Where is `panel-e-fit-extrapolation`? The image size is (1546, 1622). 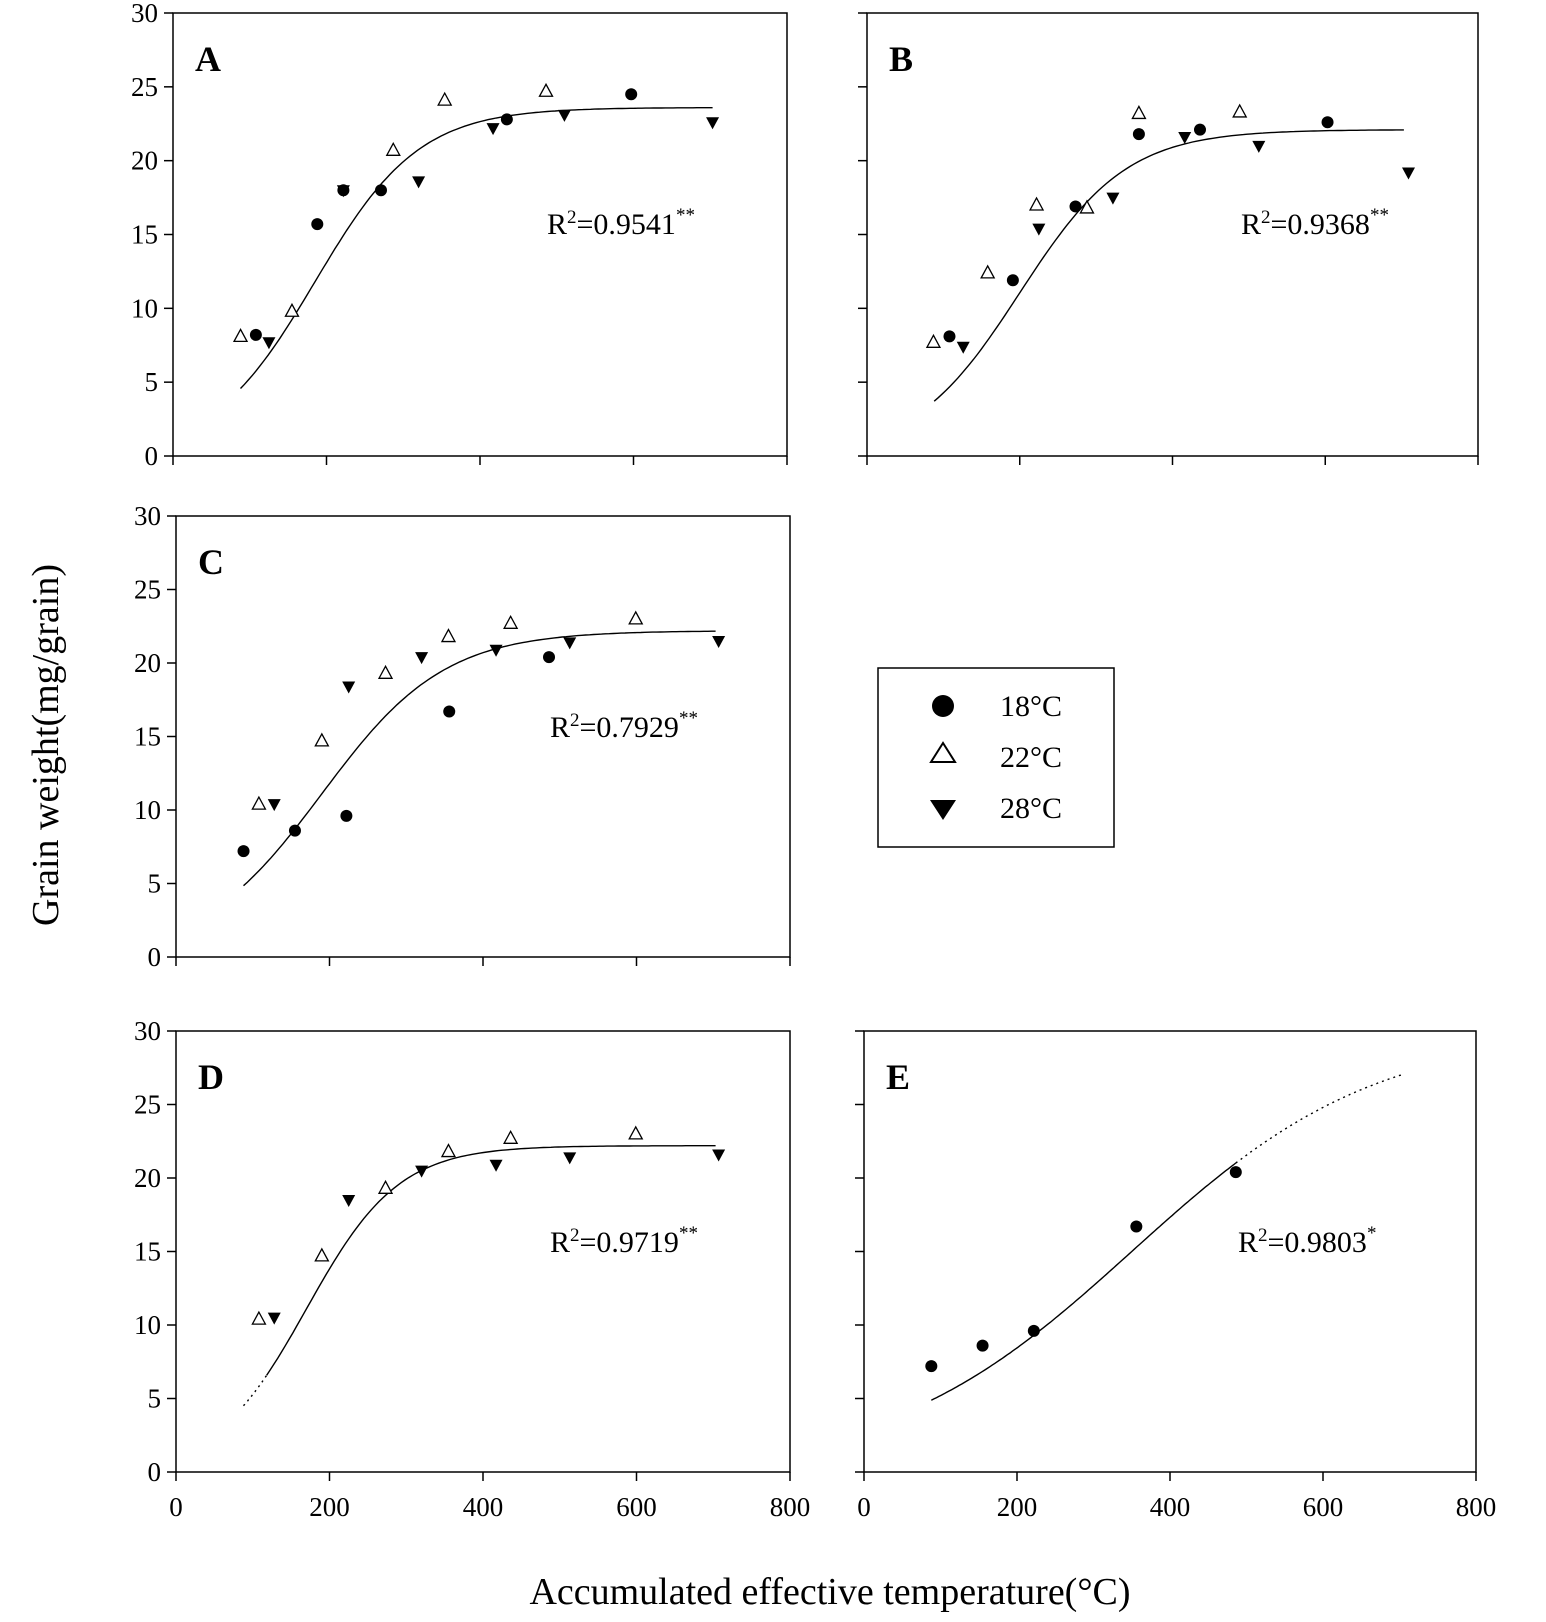
panel-e-fit-extrapolation is located at coordinates (1319, 1118).